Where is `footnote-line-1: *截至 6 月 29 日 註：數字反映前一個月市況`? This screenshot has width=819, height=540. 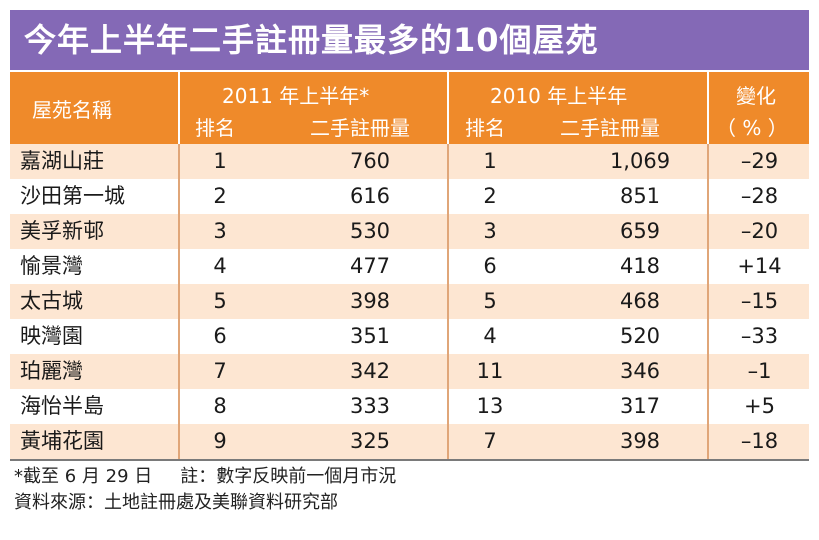 footnote-line-1: *截至 6 月 29 日 註：數字反映前一個月市況 is located at coordinates (205, 477).